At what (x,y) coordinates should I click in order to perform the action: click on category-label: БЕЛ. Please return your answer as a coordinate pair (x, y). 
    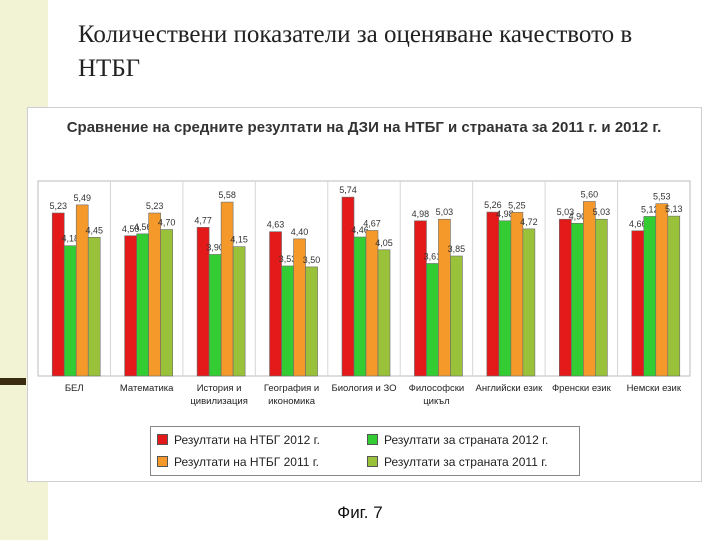
    Looking at the image, I should click on (74, 388).